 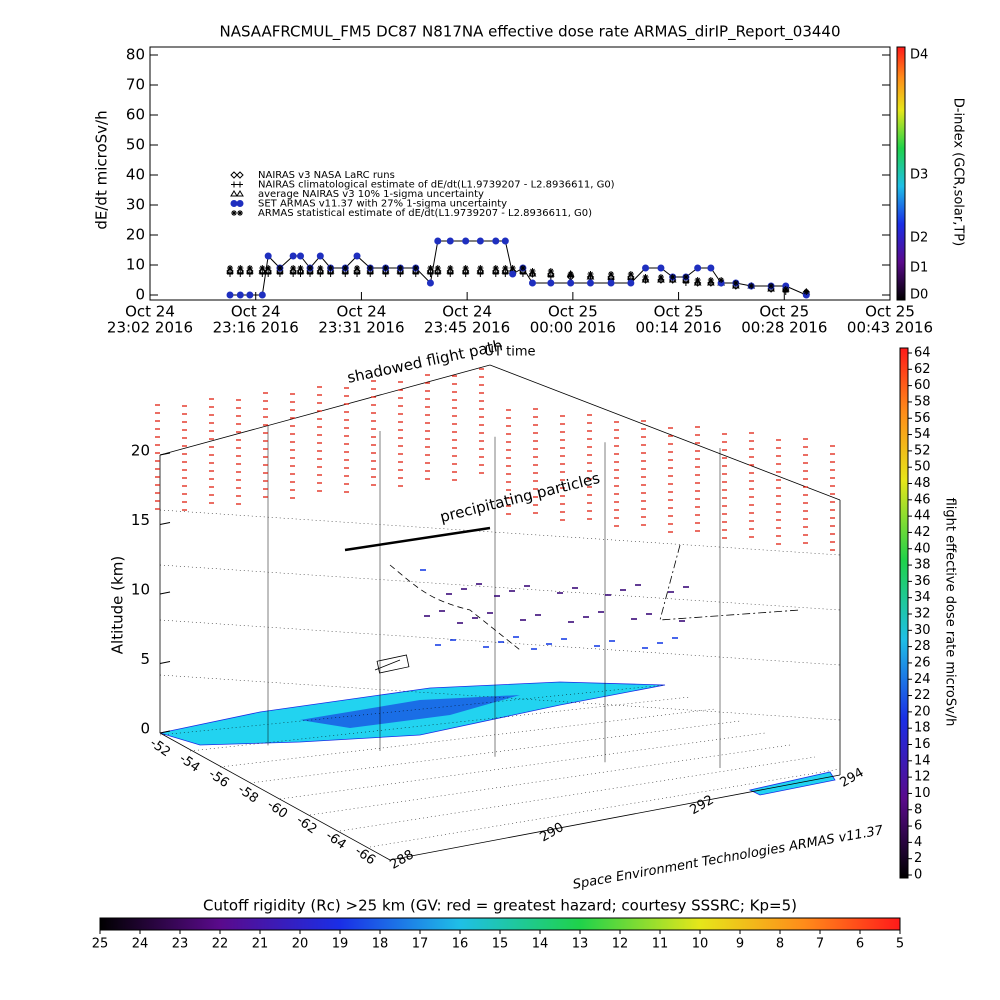 I want to click on z-tick-label: 0, so click(x=145, y=729).